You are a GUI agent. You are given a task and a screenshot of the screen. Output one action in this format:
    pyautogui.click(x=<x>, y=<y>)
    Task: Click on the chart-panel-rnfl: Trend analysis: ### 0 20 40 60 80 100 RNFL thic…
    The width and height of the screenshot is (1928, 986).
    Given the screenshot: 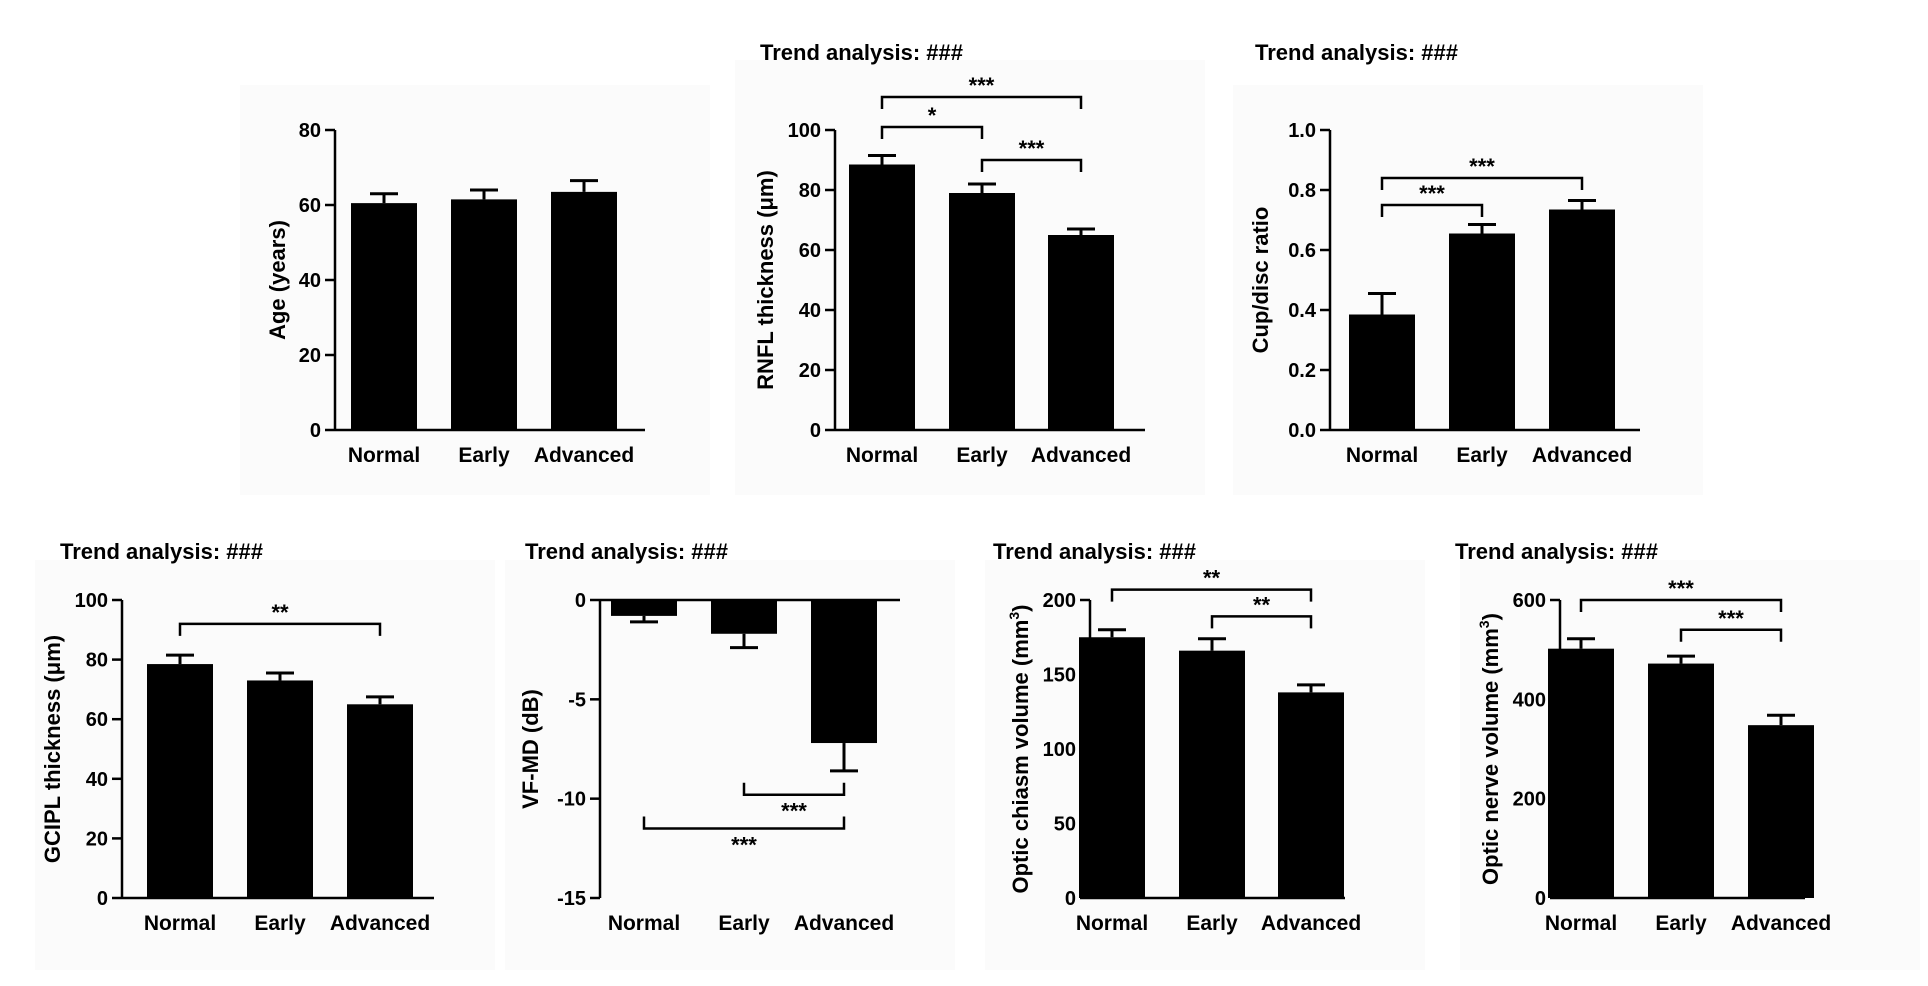 What is the action you would take?
    pyautogui.click(x=970, y=267)
    